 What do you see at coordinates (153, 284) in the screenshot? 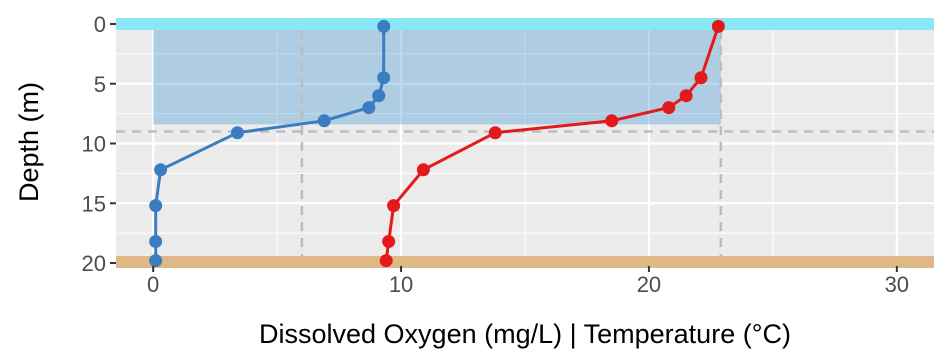
I see `x-tick-label: 0` at bounding box center [153, 284].